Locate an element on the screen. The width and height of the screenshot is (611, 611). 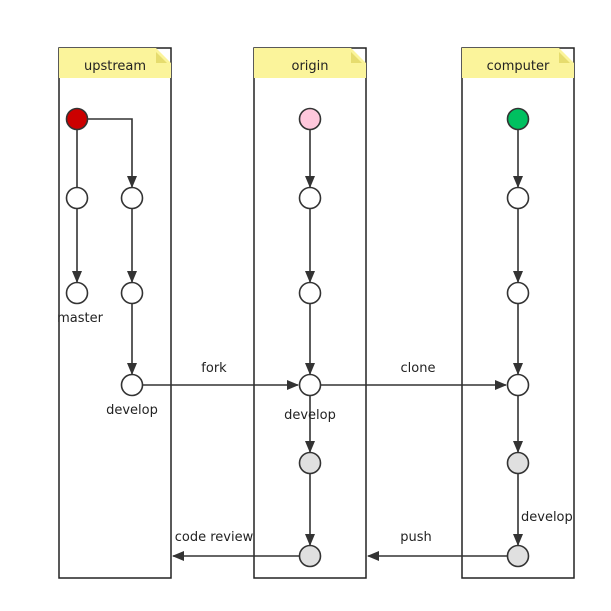
clone-label: clone is located at coordinates (418, 368).